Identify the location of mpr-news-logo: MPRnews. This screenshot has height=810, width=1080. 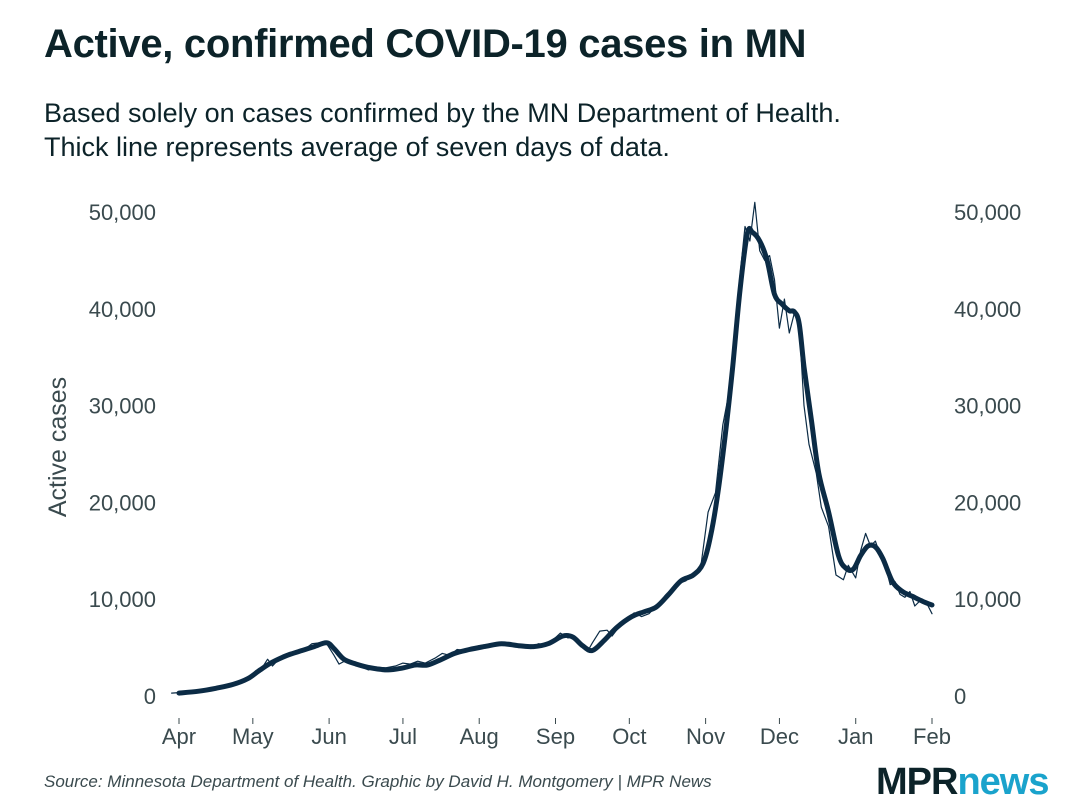
(963, 782).